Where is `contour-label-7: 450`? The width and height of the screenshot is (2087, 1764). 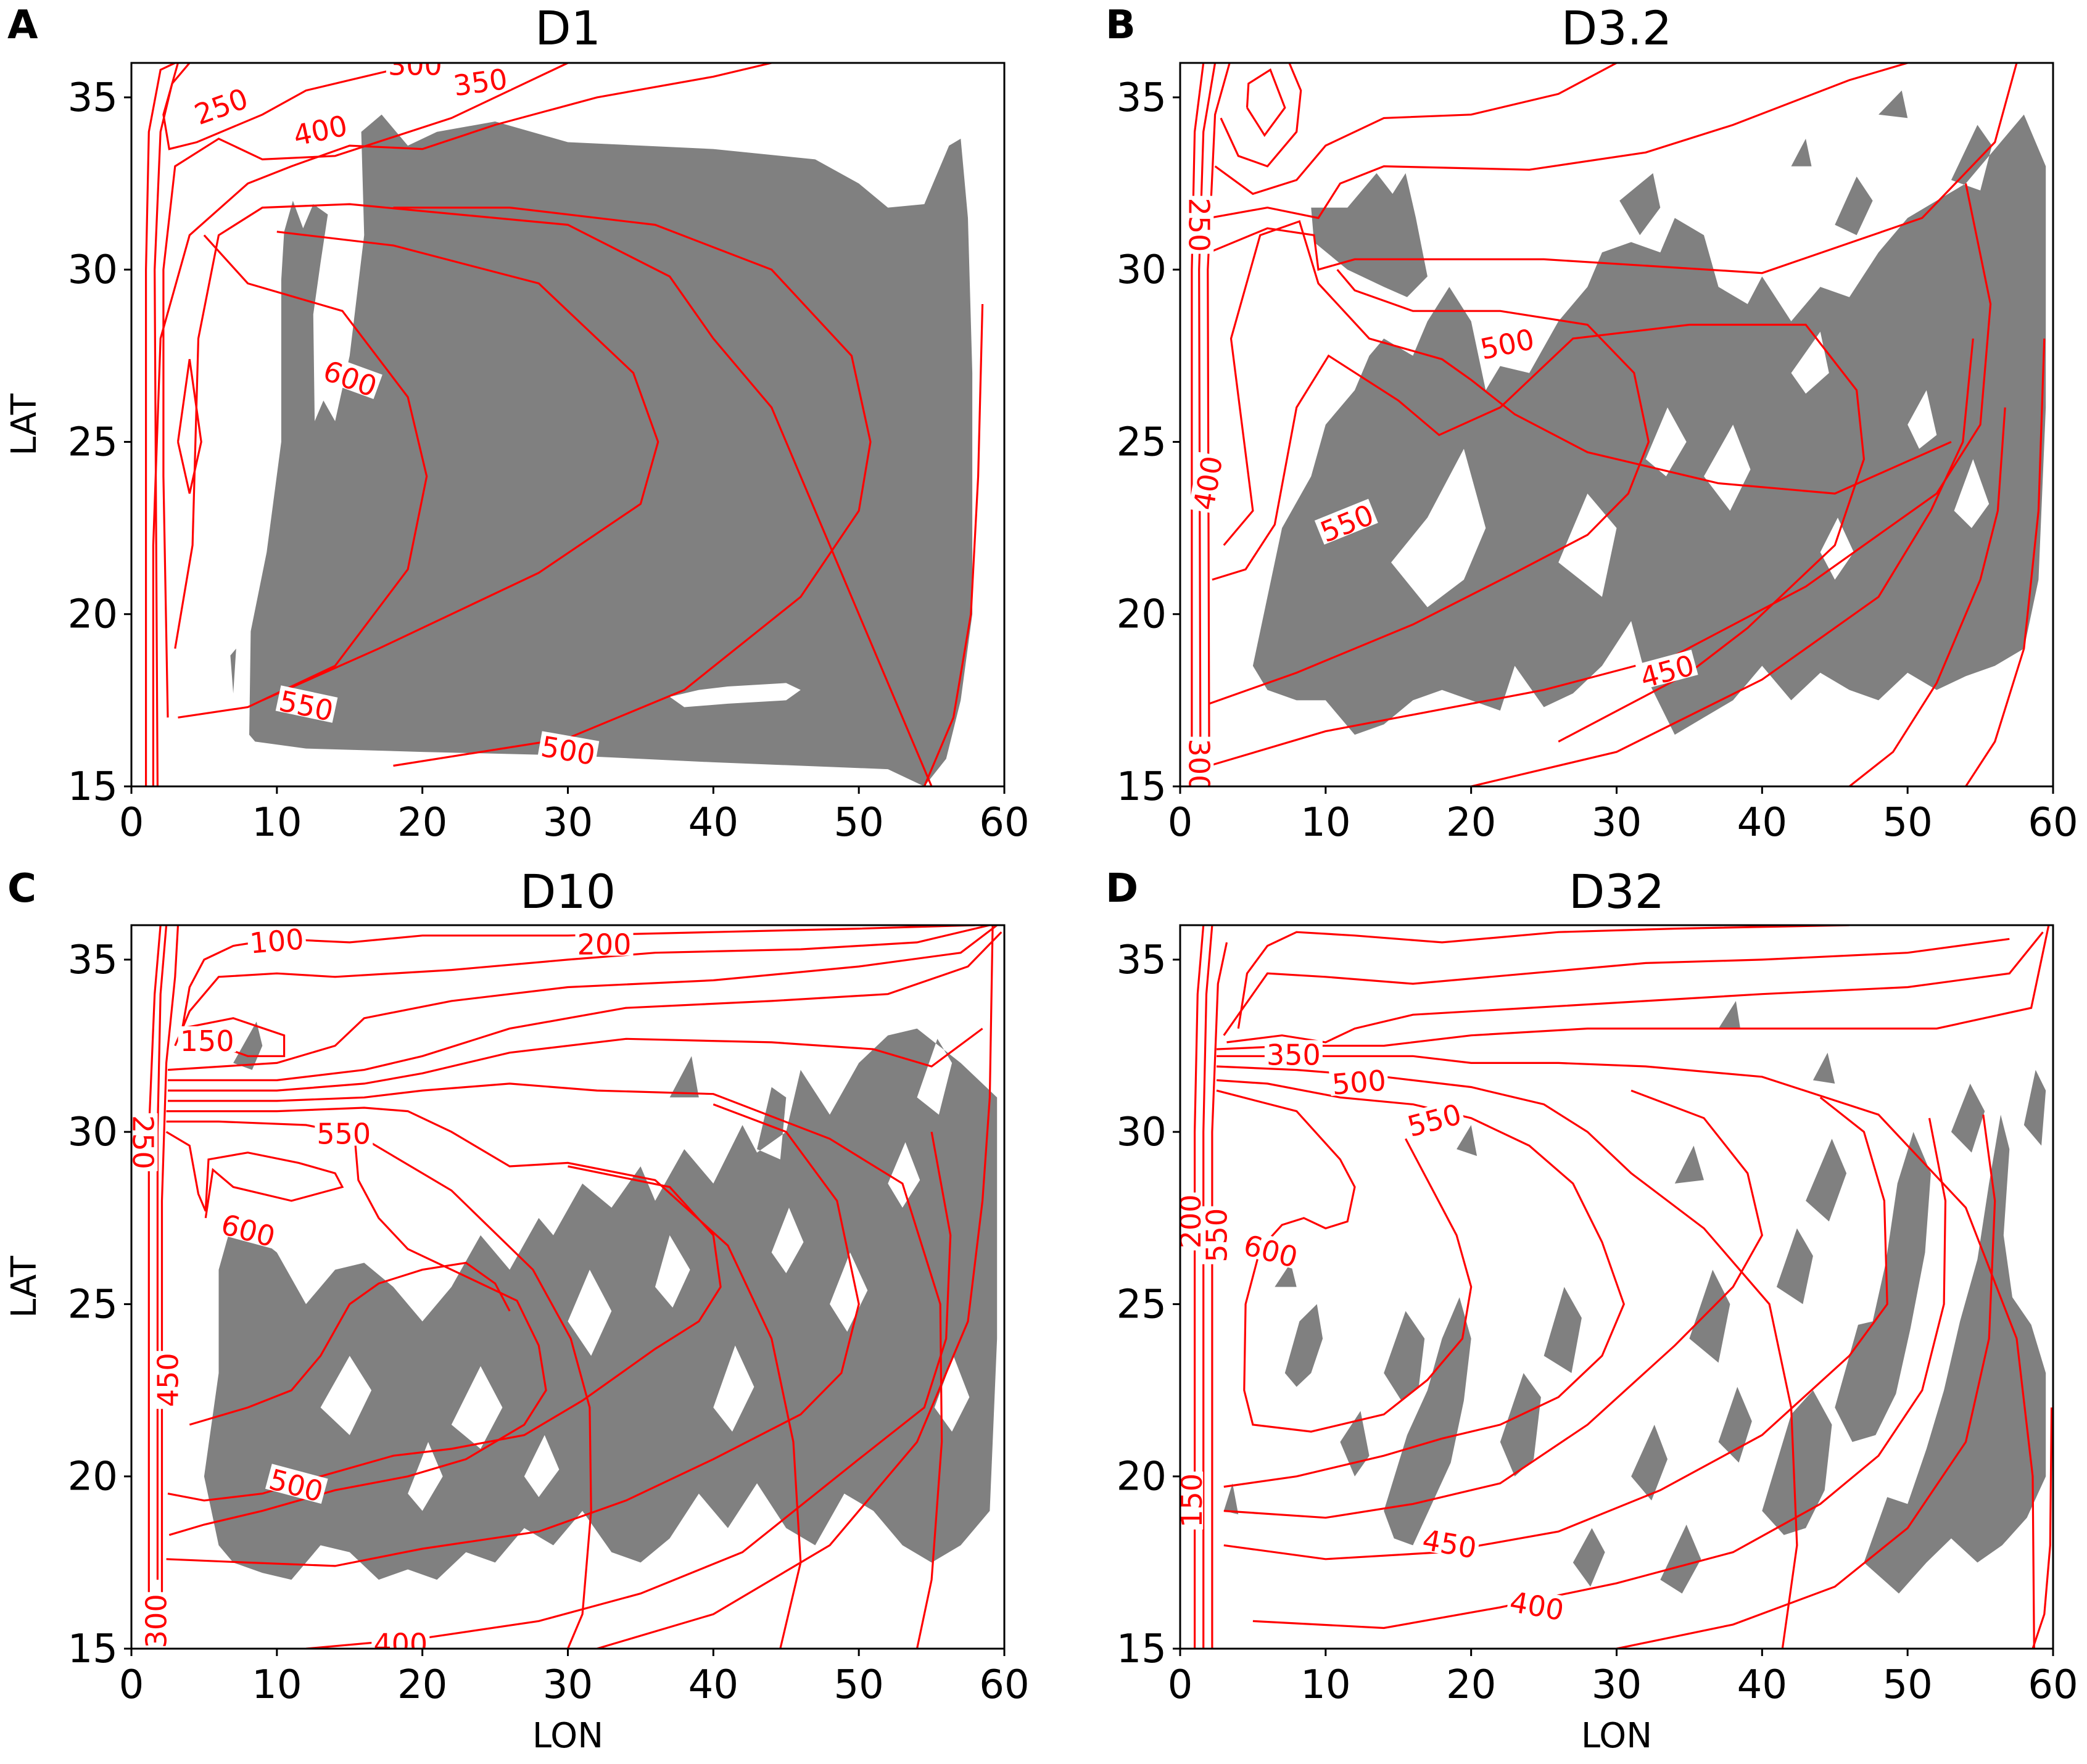
contour-label-7: 450 is located at coordinates (1450, 1544).